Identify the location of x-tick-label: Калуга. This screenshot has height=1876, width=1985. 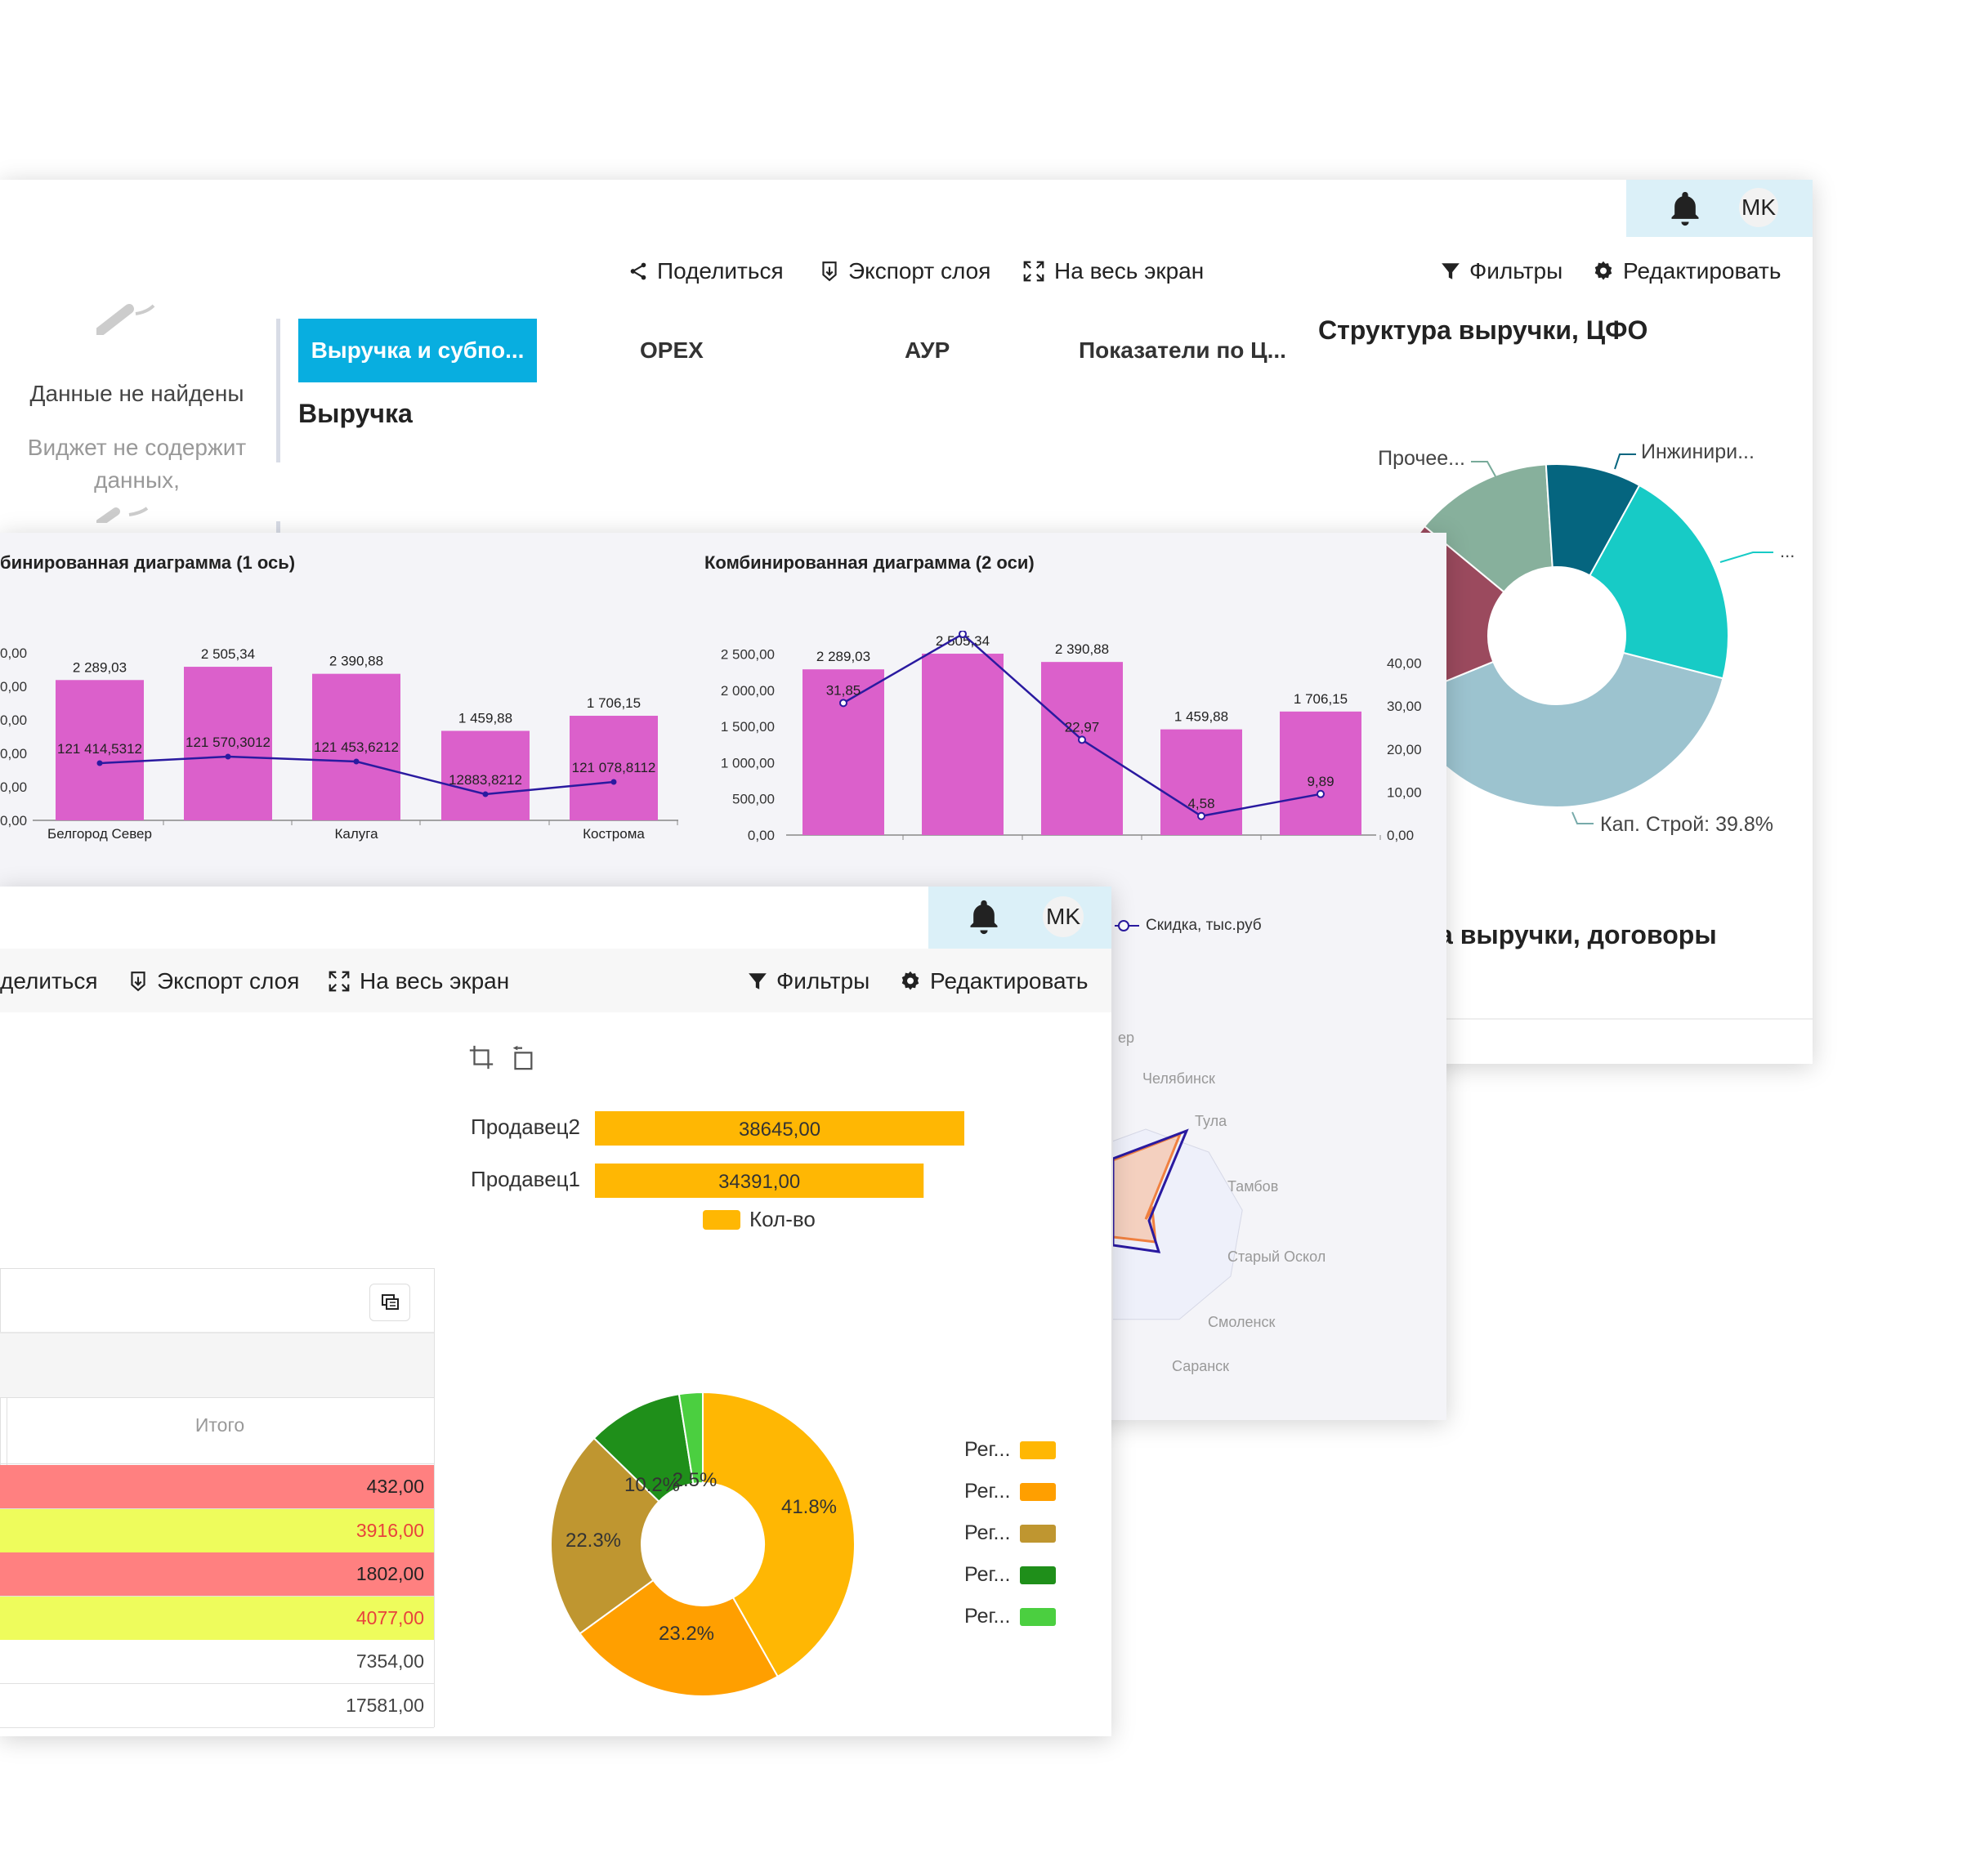
(356, 834).